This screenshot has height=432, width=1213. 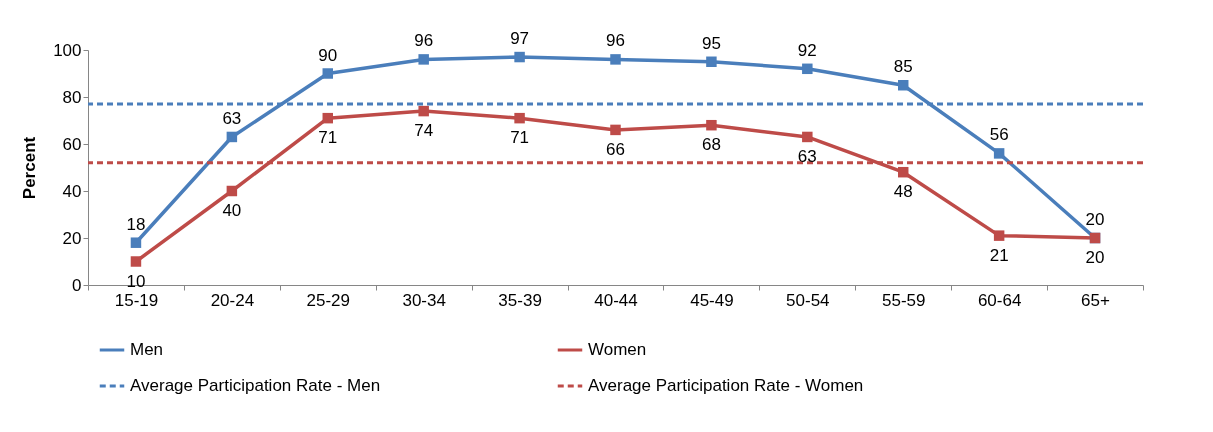 I want to click on data-label: 56, so click(x=999, y=135).